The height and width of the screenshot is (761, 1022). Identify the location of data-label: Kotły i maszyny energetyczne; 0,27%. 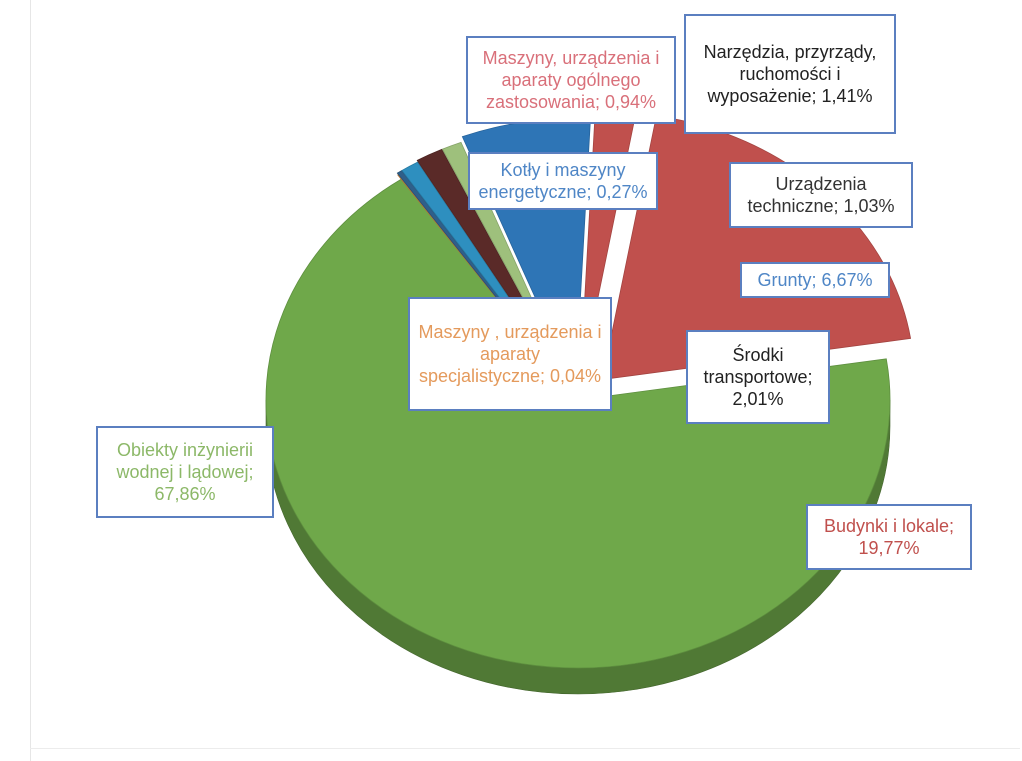
(563, 181).